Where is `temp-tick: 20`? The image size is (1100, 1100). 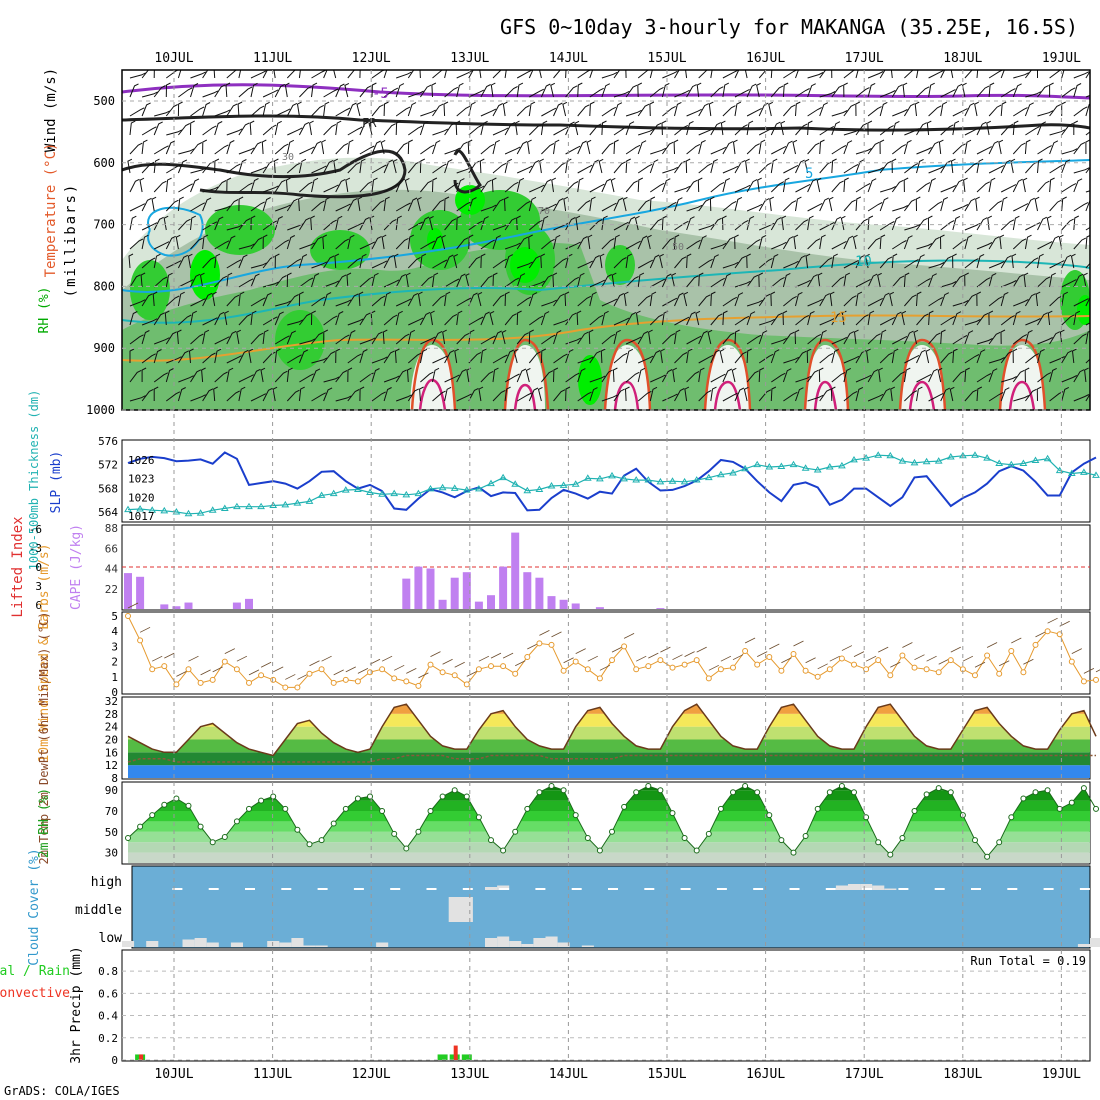 temp-tick: 20 is located at coordinates (111, 740).